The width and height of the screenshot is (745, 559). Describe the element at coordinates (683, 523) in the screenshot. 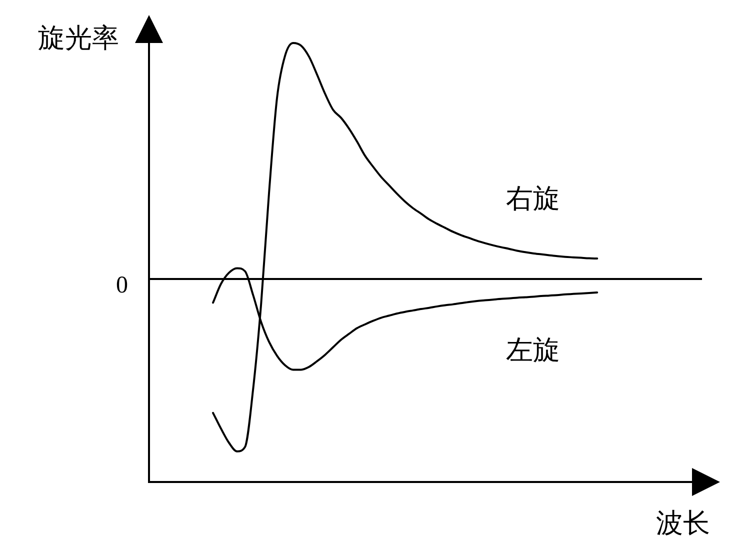

I see `x-axis-title: 波长` at that location.